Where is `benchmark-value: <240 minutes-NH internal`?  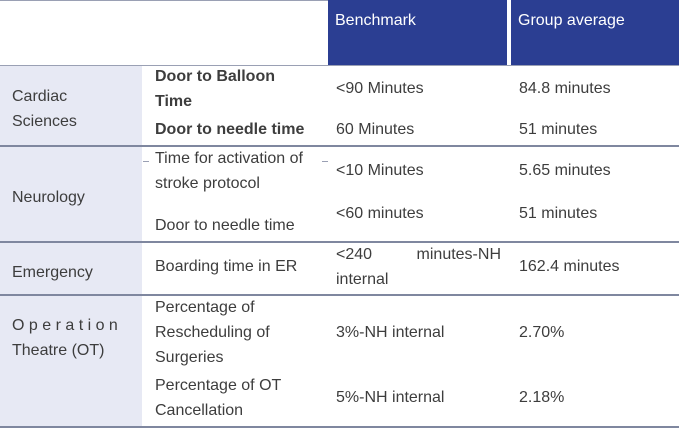
benchmark-value: <240 minutes-NH internal is located at coordinates (418, 267).